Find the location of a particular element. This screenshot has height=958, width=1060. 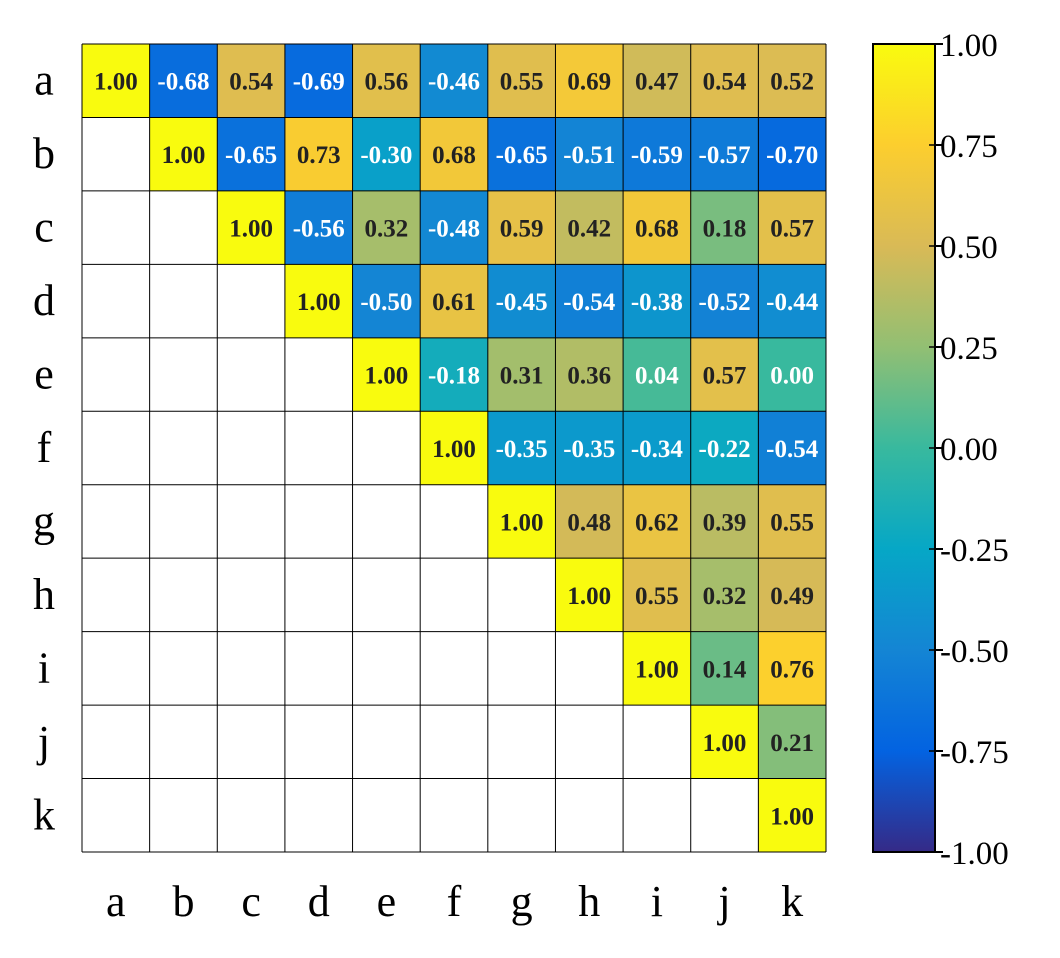

heatmap-cell-a-j is located at coordinates (724, 81).